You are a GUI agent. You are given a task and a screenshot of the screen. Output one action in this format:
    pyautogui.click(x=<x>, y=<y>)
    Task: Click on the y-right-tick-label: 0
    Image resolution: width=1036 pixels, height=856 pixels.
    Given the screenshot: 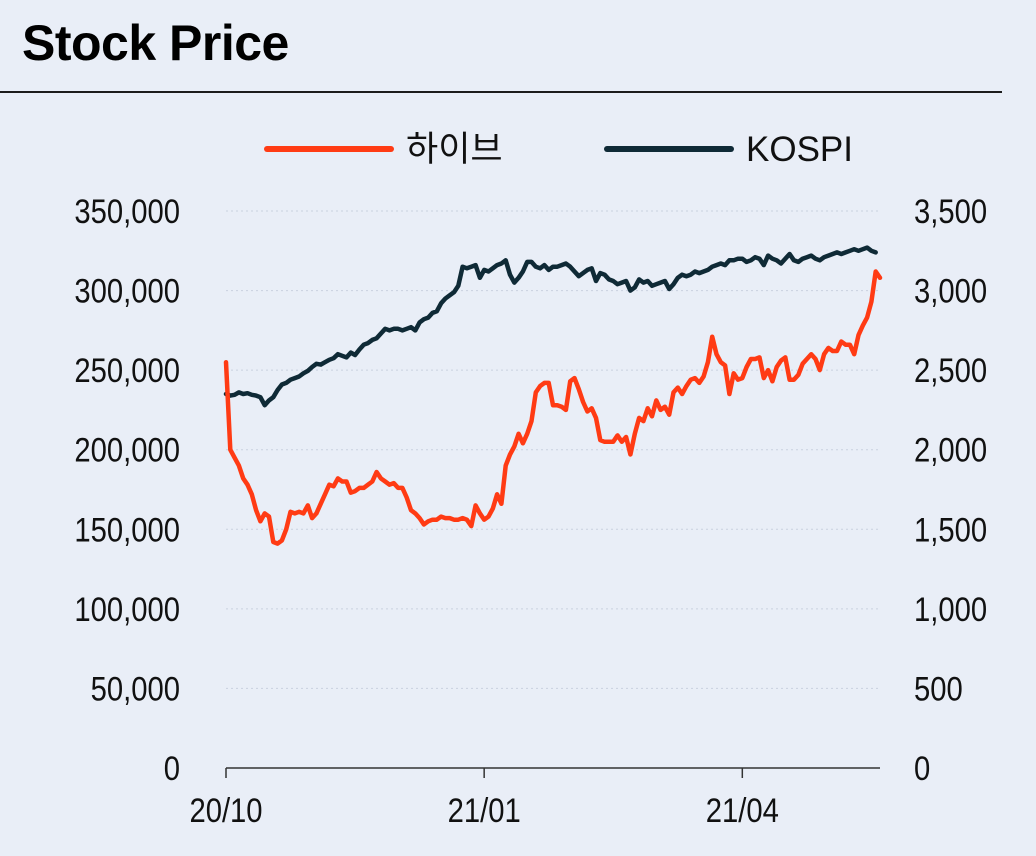 What is the action you would take?
    pyautogui.click(x=922, y=768)
    